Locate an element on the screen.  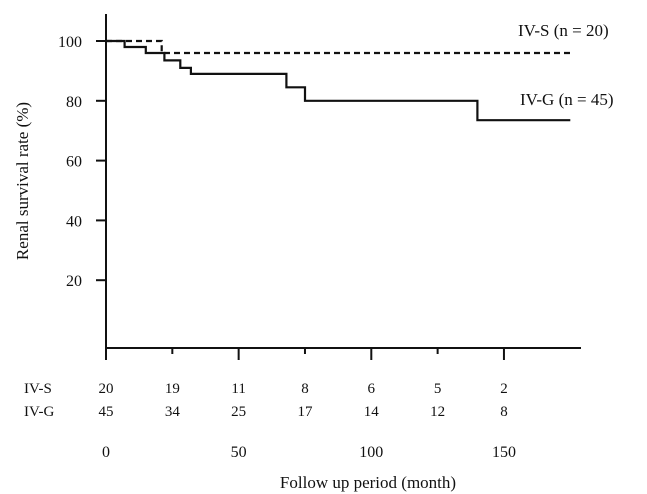
risk-cell: 17 is located at coordinates (305, 412).